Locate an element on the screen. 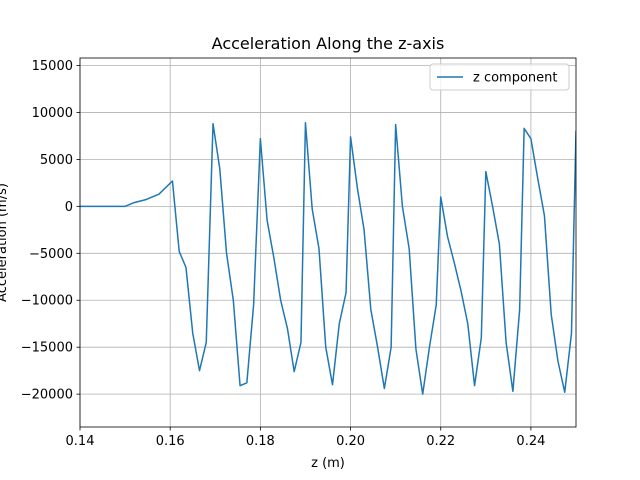 Image resolution: width=640 pixels, height=480 pixels. y-tick-label: −15000 is located at coordinates (47, 348).